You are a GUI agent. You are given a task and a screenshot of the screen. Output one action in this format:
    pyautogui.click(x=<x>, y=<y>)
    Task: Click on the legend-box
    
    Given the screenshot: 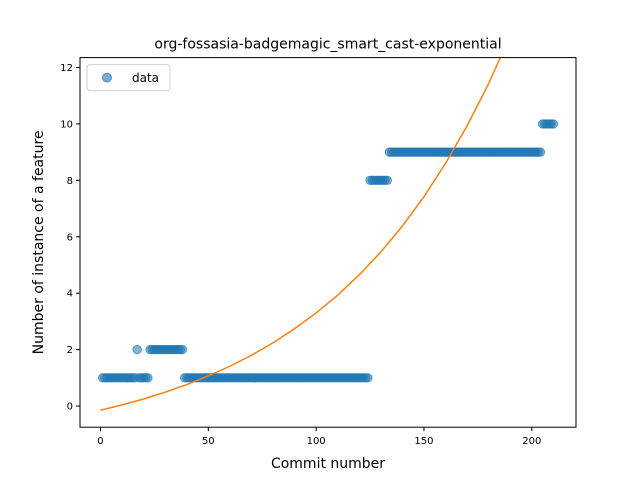 What is the action you would take?
    pyautogui.click(x=128, y=78)
    